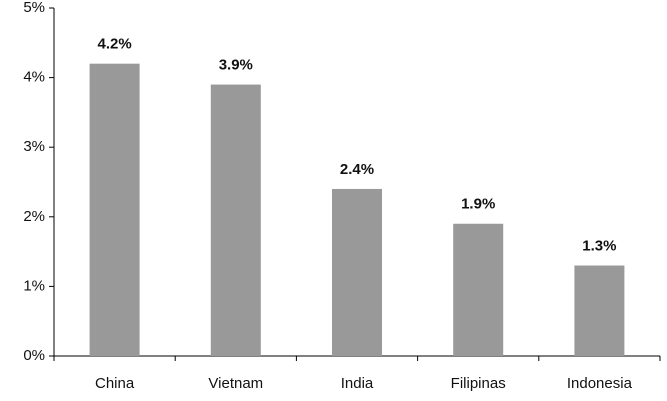  What do you see at coordinates (34, 216) in the screenshot?
I see `y-tick-label: 2%` at bounding box center [34, 216].